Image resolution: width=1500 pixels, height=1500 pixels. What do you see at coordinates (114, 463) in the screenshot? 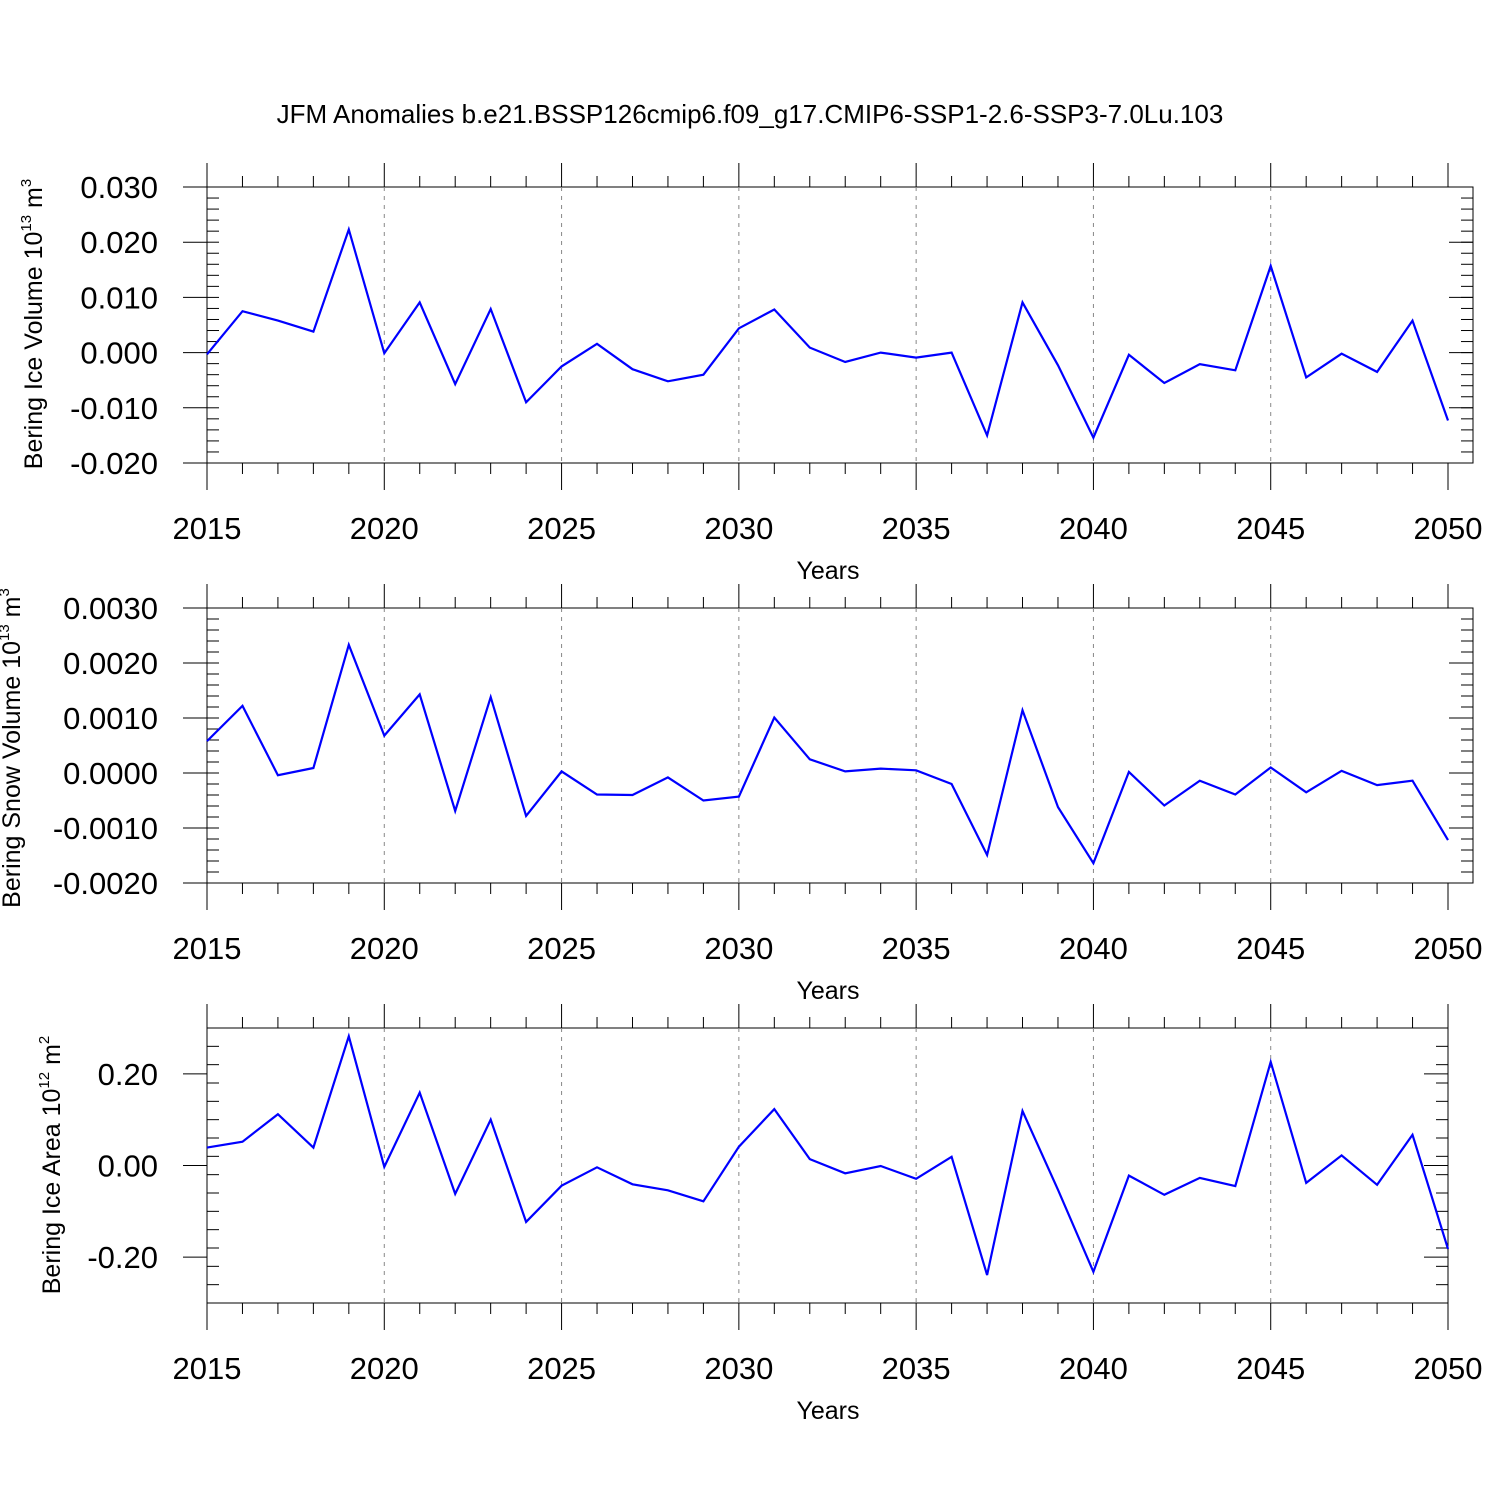
I see `y-tick-label: -0.020` at bounding box center [114, 463].